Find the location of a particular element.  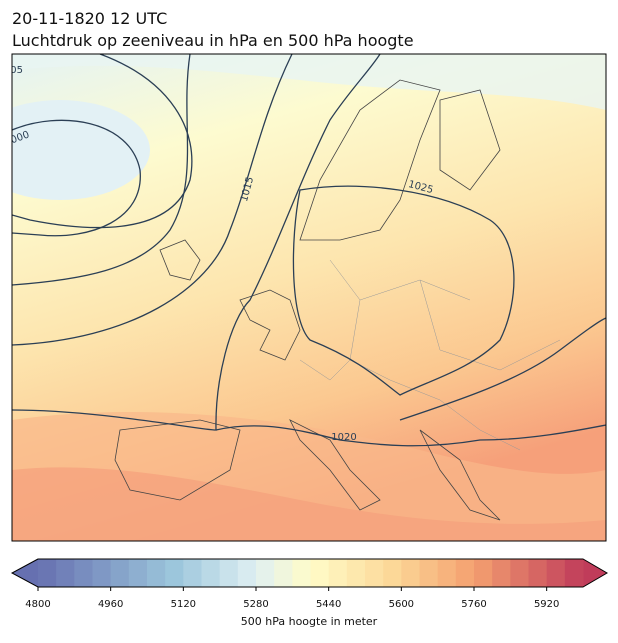

colorbar-label: 500 hPa hoogte in meter is located at coordinates (309, 621).